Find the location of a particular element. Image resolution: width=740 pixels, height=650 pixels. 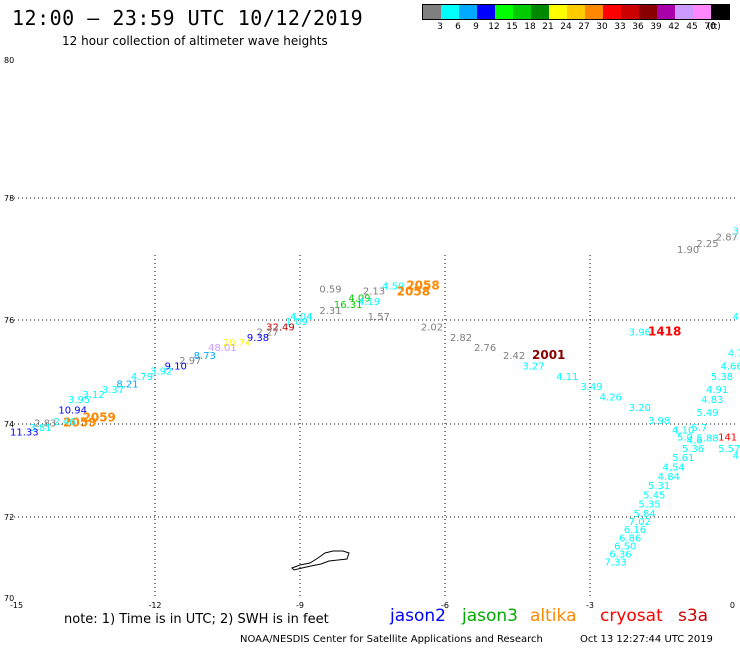

swh-value: 4.6 is located at coordinates (695, 441).